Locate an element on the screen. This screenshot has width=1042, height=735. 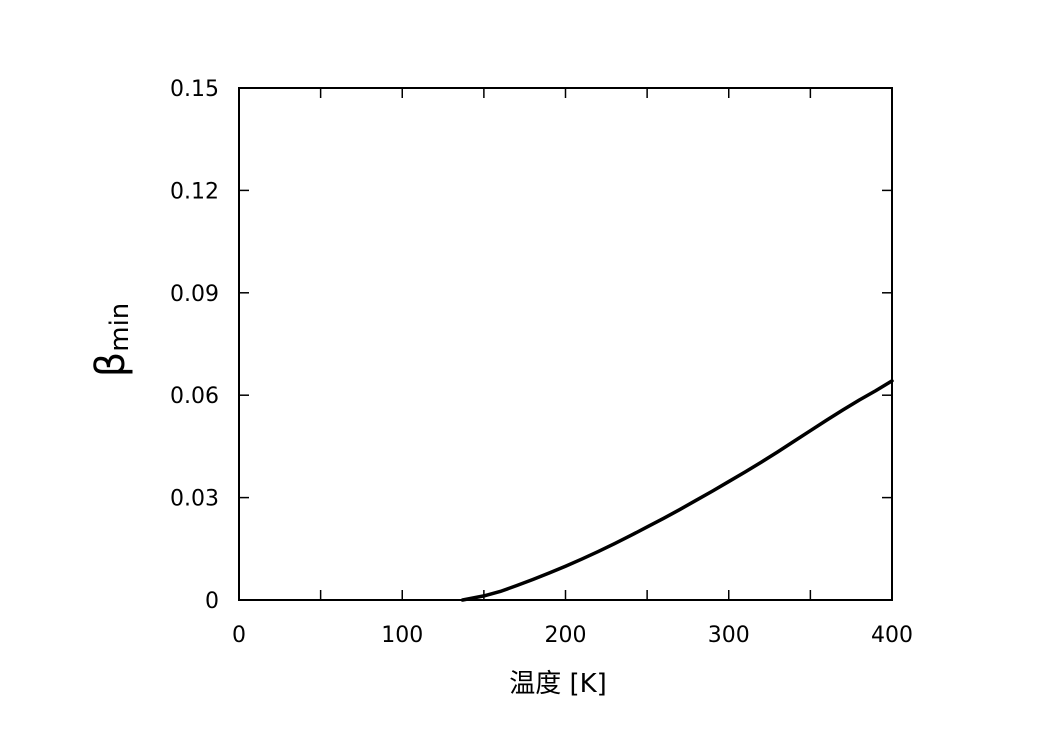
y-tick-label: 0.03 is located at coordinates (194, 499).